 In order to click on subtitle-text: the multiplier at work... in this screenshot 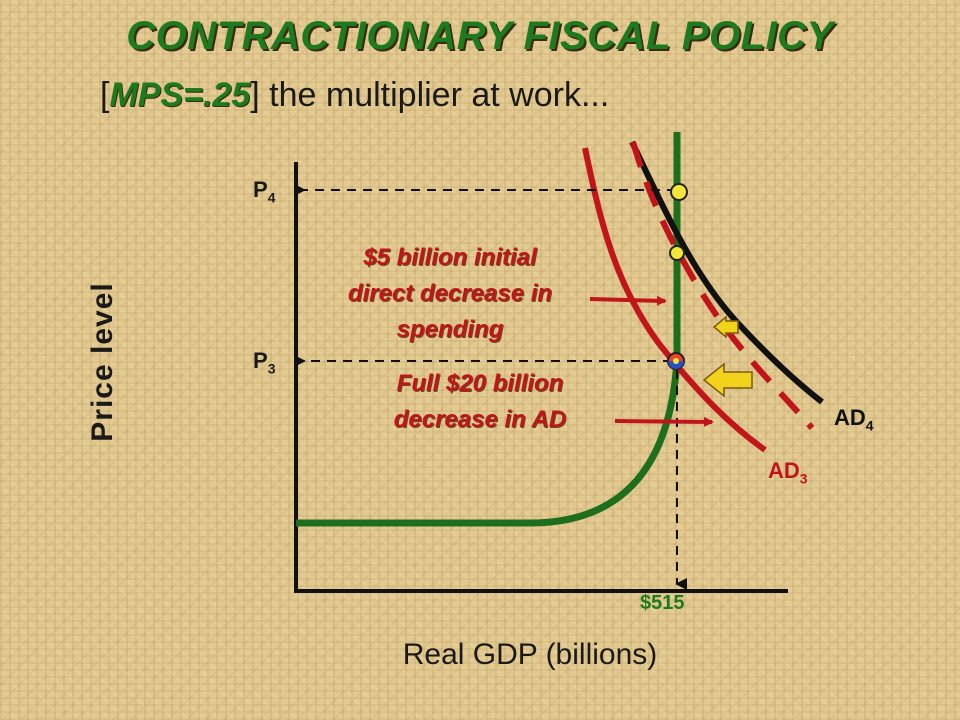, I will do `click(434, 95)`.